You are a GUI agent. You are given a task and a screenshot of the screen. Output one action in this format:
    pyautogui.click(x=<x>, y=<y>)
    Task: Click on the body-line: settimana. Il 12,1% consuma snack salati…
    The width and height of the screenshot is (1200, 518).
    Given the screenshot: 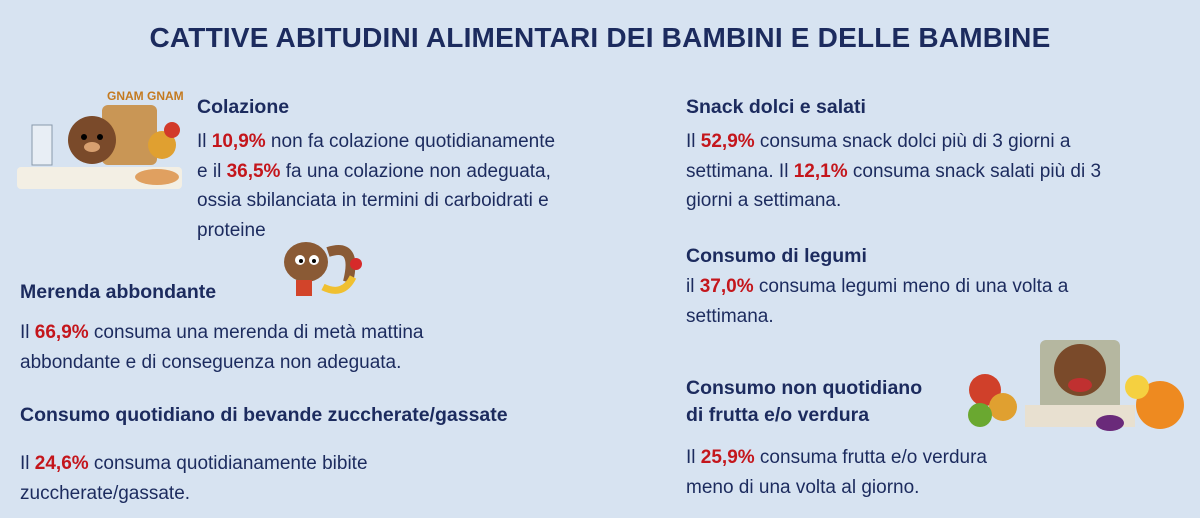 What is the action you would take?
    pyautogui.click(x=893, y=172)
    